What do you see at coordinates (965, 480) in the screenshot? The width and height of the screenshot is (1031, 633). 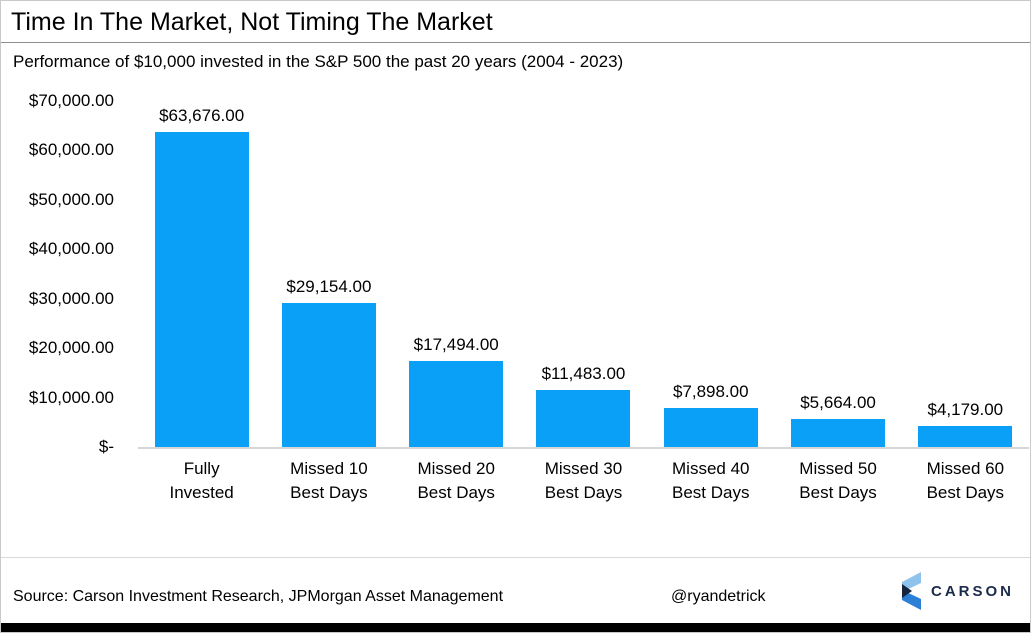 I see `x-axis-label: Missed 60 Best Days` at bounding box center [965, 480].